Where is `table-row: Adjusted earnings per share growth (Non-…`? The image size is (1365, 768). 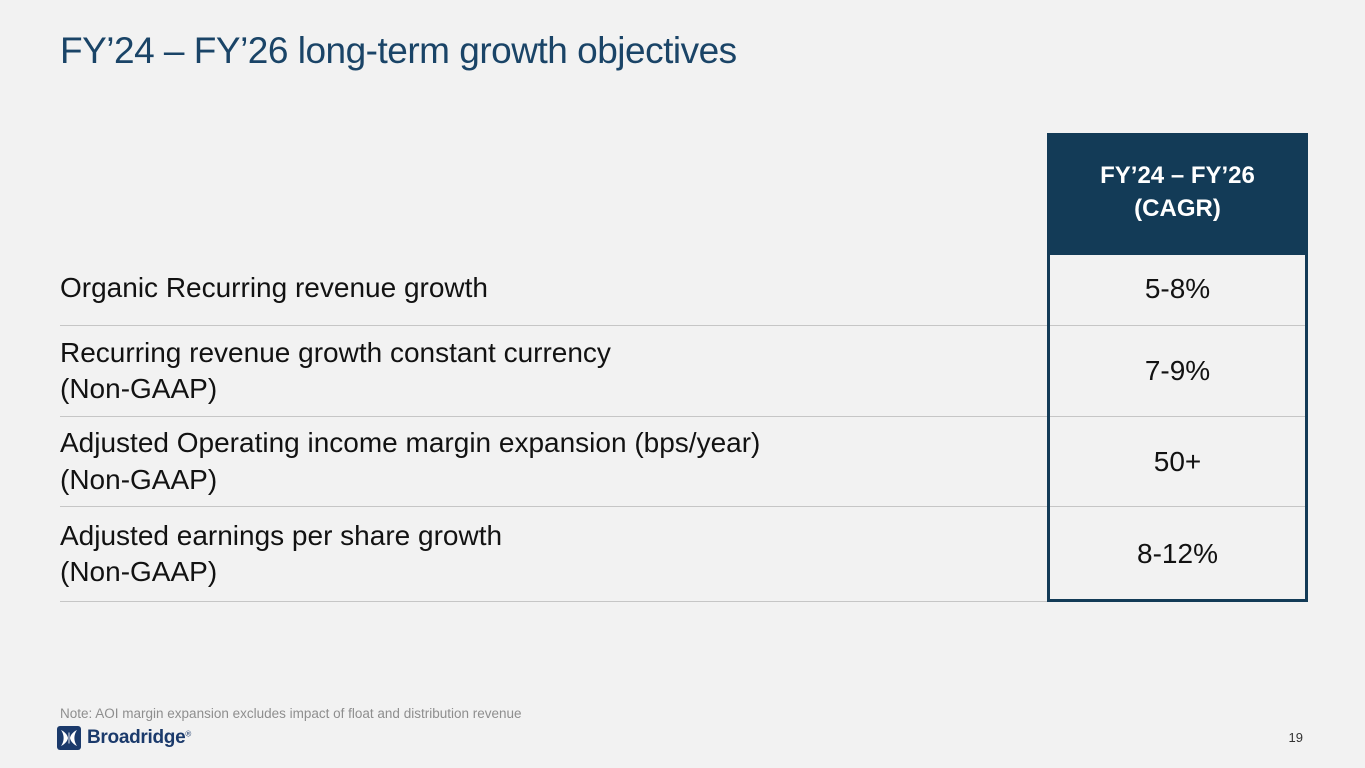 table-row: Adjusted earnings per share growth (Non-… is located at coordinates (684, 554).